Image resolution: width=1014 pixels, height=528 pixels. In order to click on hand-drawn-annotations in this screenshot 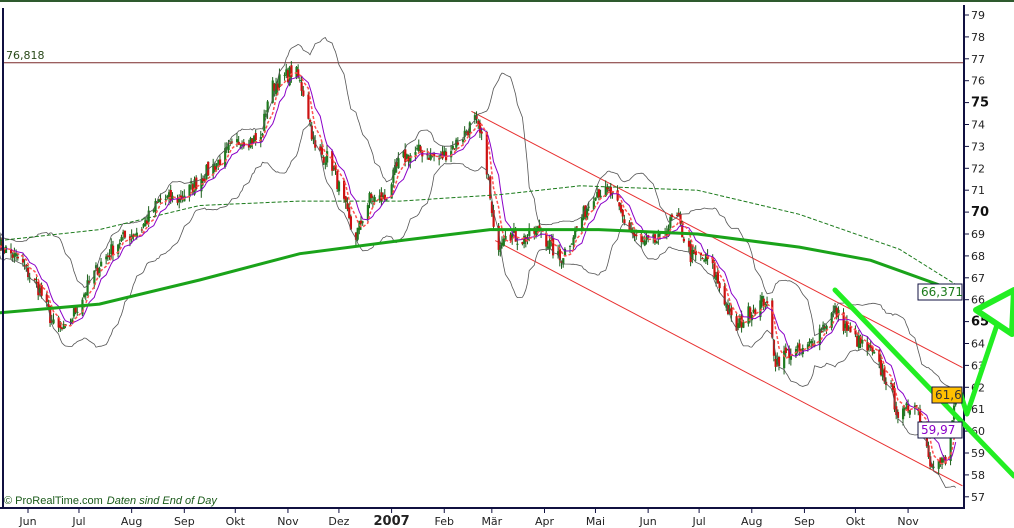, I will do `click(923, 383)`.